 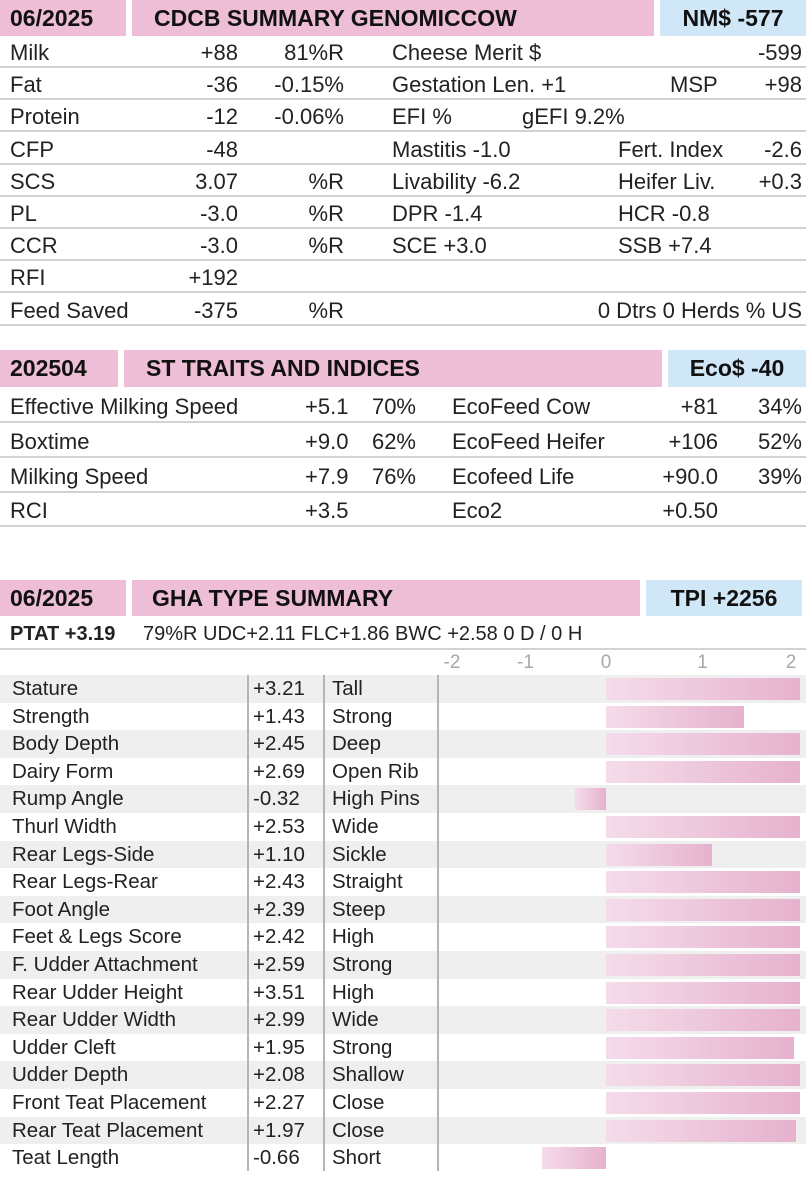 What do you see at coordinates (216, 181) in the screenshot?
I see `trait-value: 3.07` at bounding box center [216, 181].